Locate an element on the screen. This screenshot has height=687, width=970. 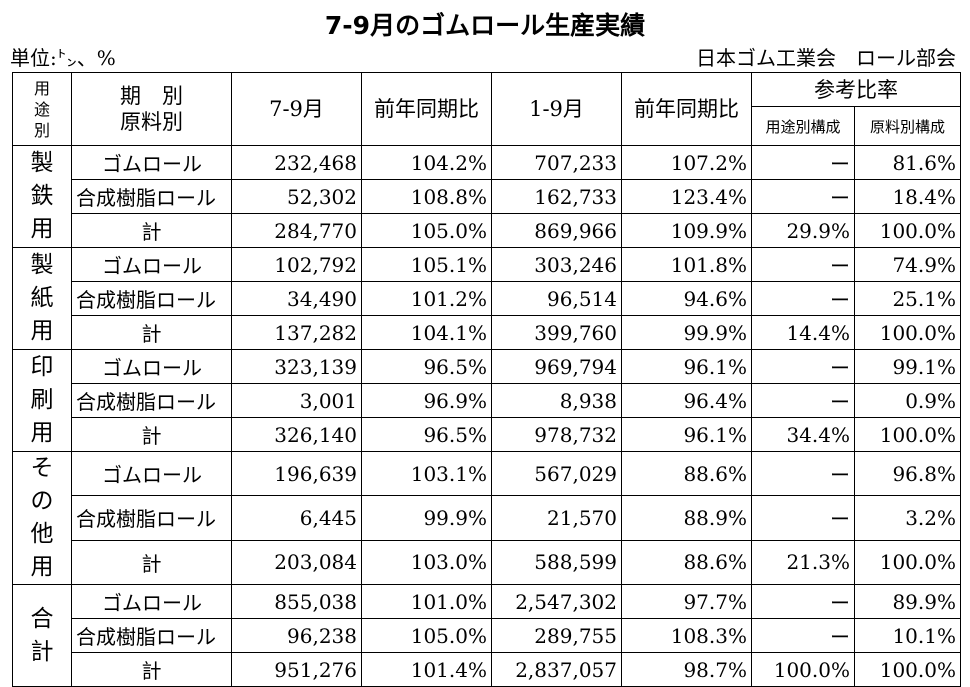
header-kibetsu-line1: 期 別 is located at coordinates (151, 96).